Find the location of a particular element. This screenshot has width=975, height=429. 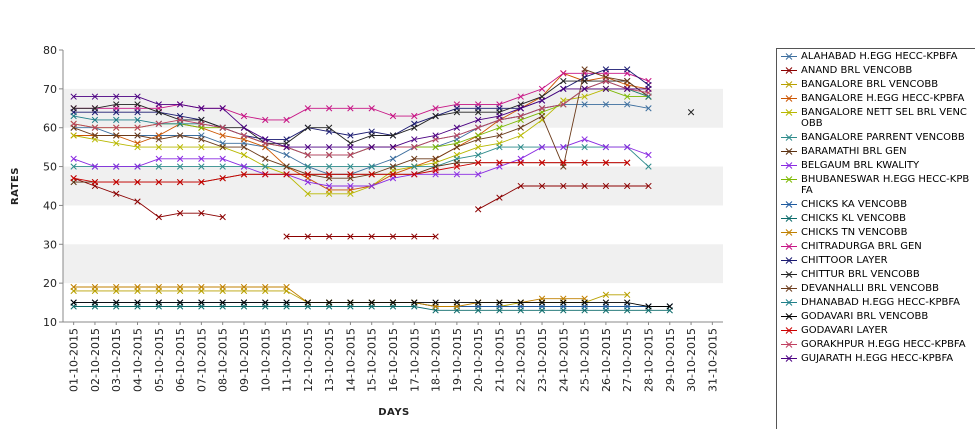

legend-item: BHUBANESWAR H.EGG HECC-KPBFA is located at coordinates (876, 185).